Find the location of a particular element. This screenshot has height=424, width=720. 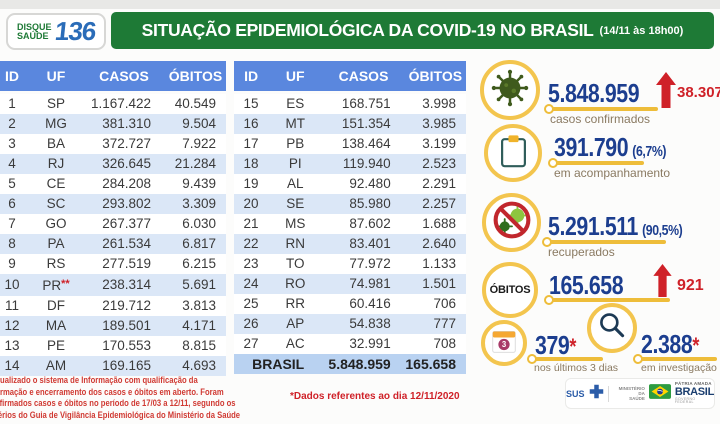

page-top-strip is located at coordinates (360, 4).